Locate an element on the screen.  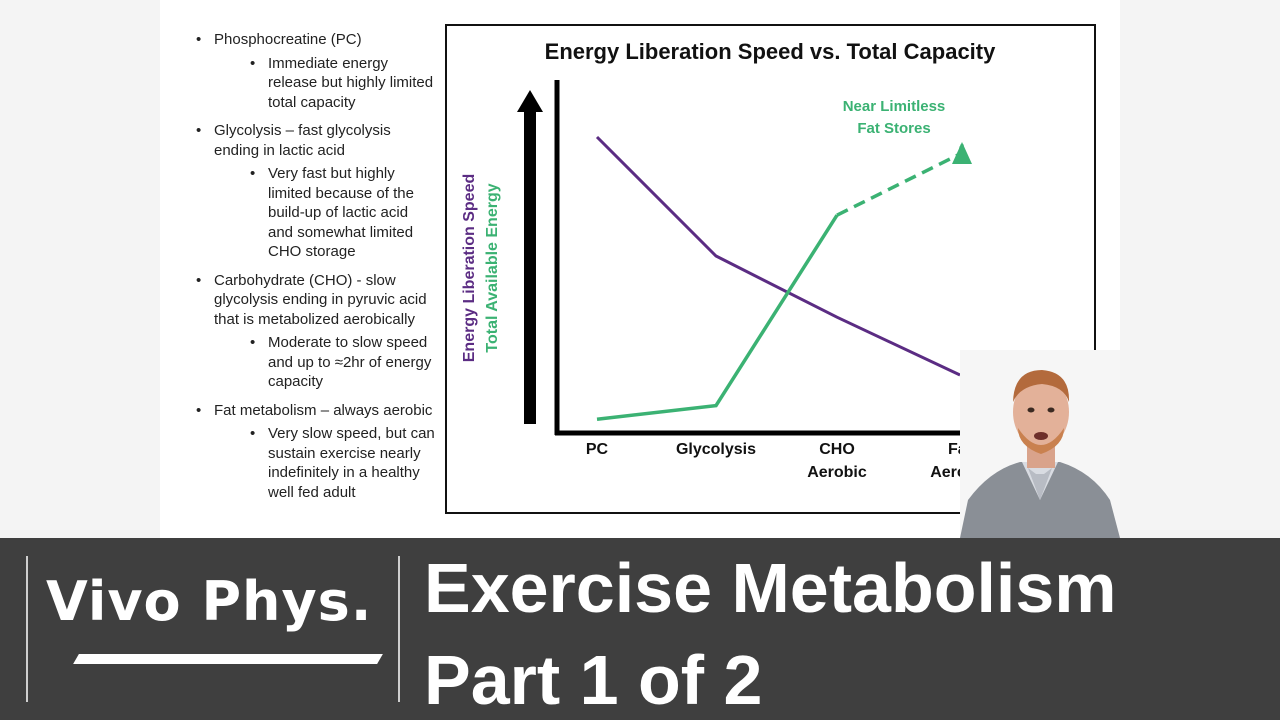
y-direction-arrow-head is located at coordinates (530, 101).